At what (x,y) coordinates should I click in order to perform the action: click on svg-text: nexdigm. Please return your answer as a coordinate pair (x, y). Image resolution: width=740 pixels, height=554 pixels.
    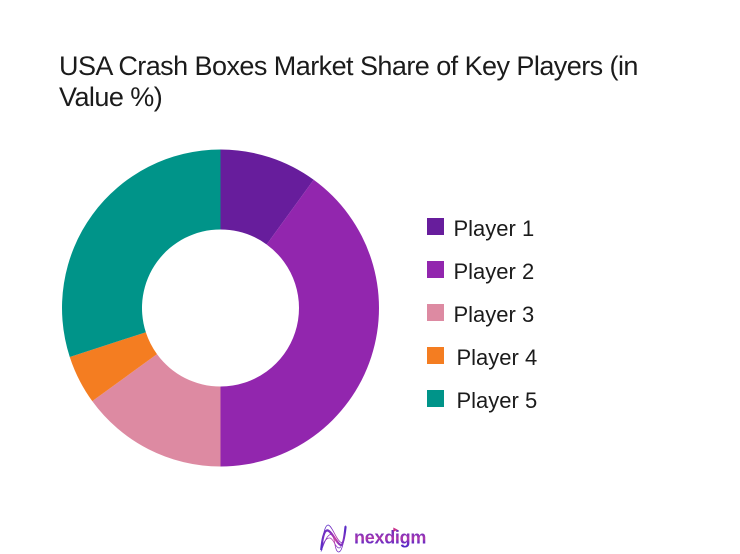
    Looking at the image, I should click on (390, 538).